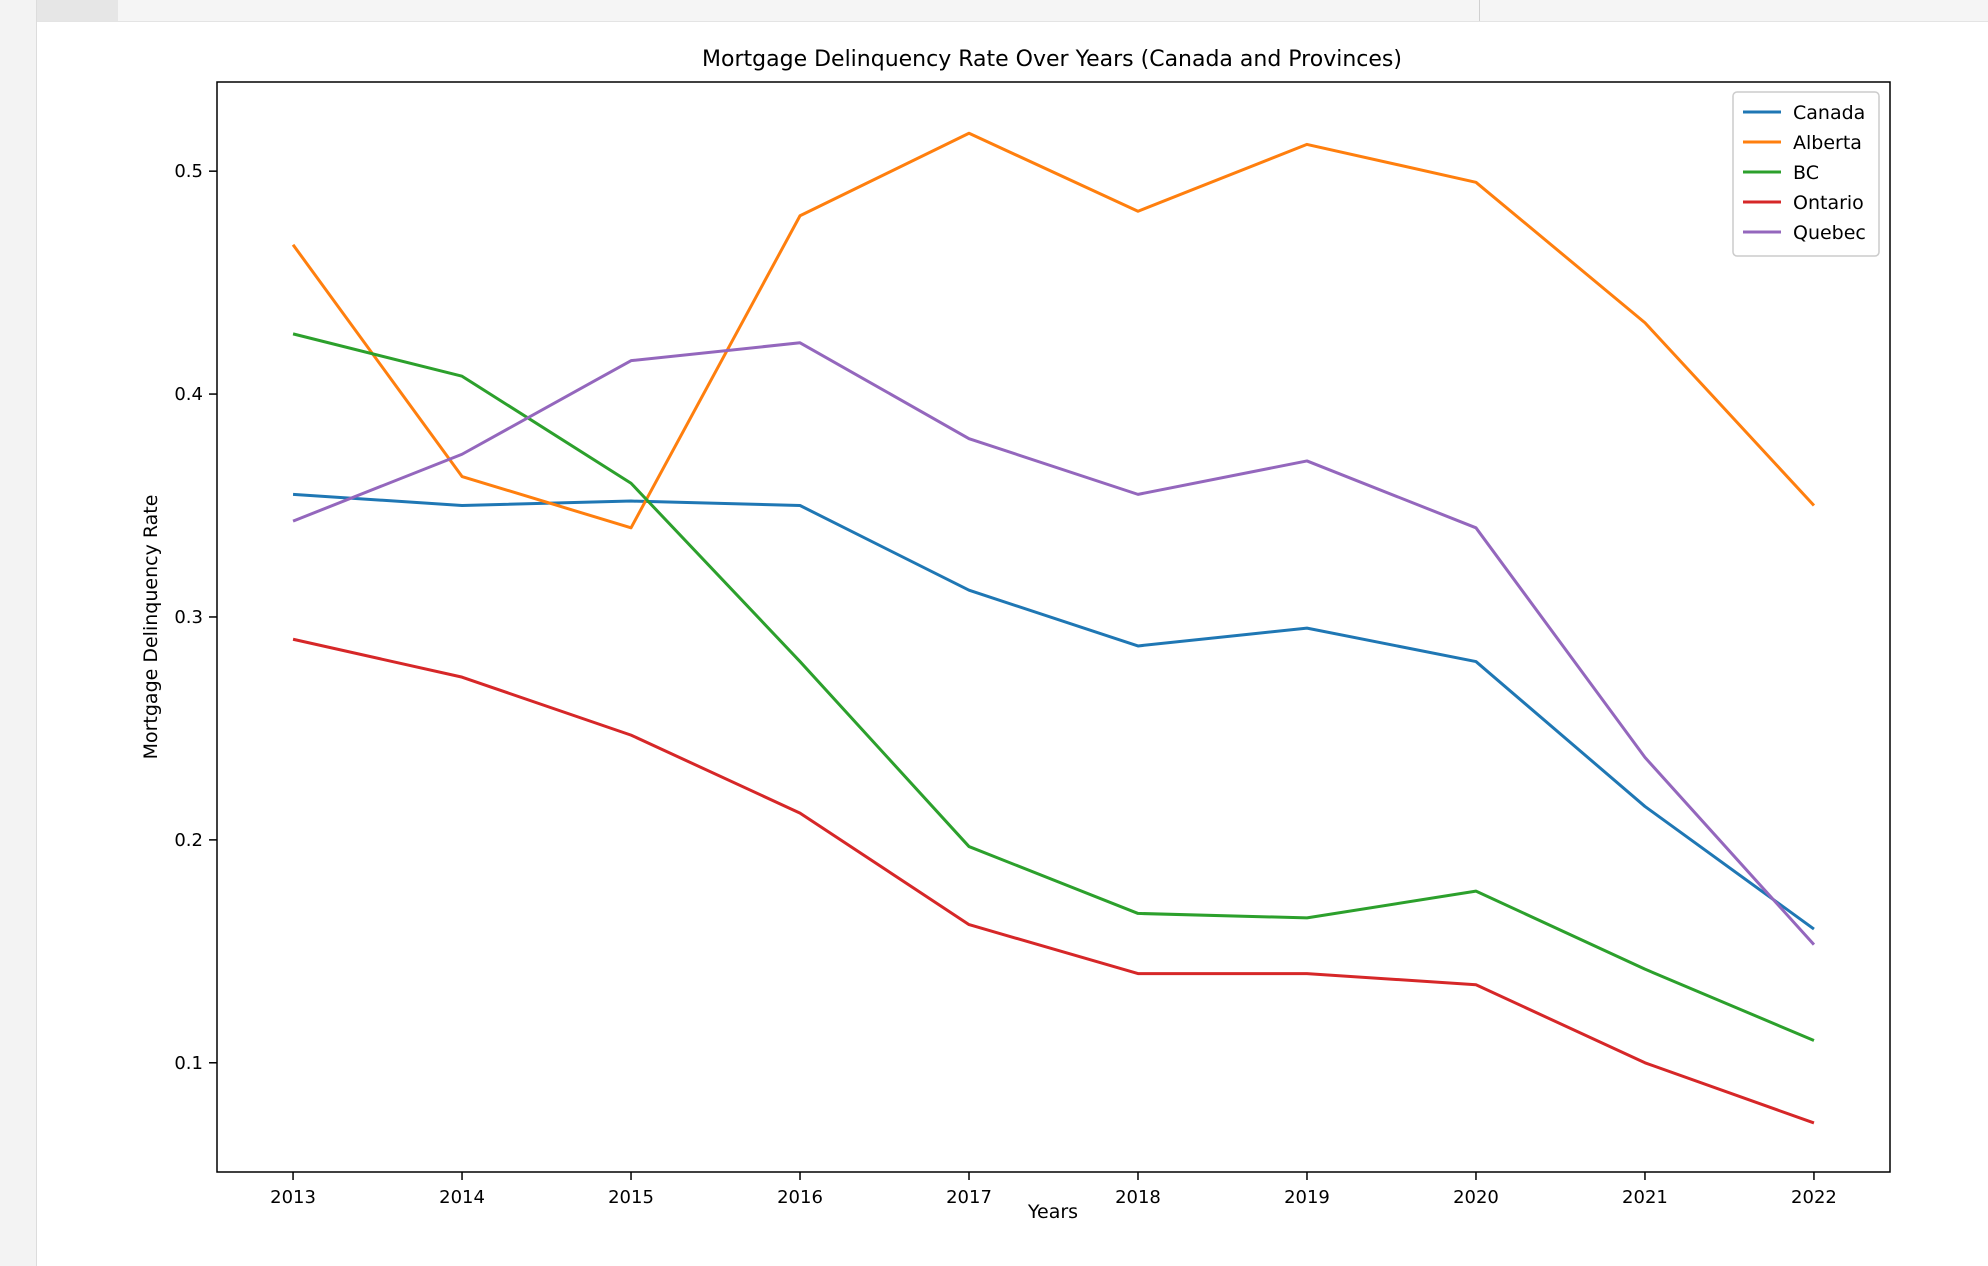 Image resolution: width=1988 pixels, height=1266 pixels. What do you see at coordinates (188, 617) in the screenshot?
I see `y-tick-label: 0.3` at bounding box center [188, 617].